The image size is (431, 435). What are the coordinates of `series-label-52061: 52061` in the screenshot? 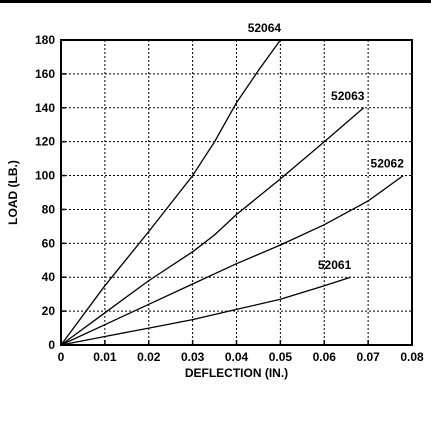 It's located at (335, 265).